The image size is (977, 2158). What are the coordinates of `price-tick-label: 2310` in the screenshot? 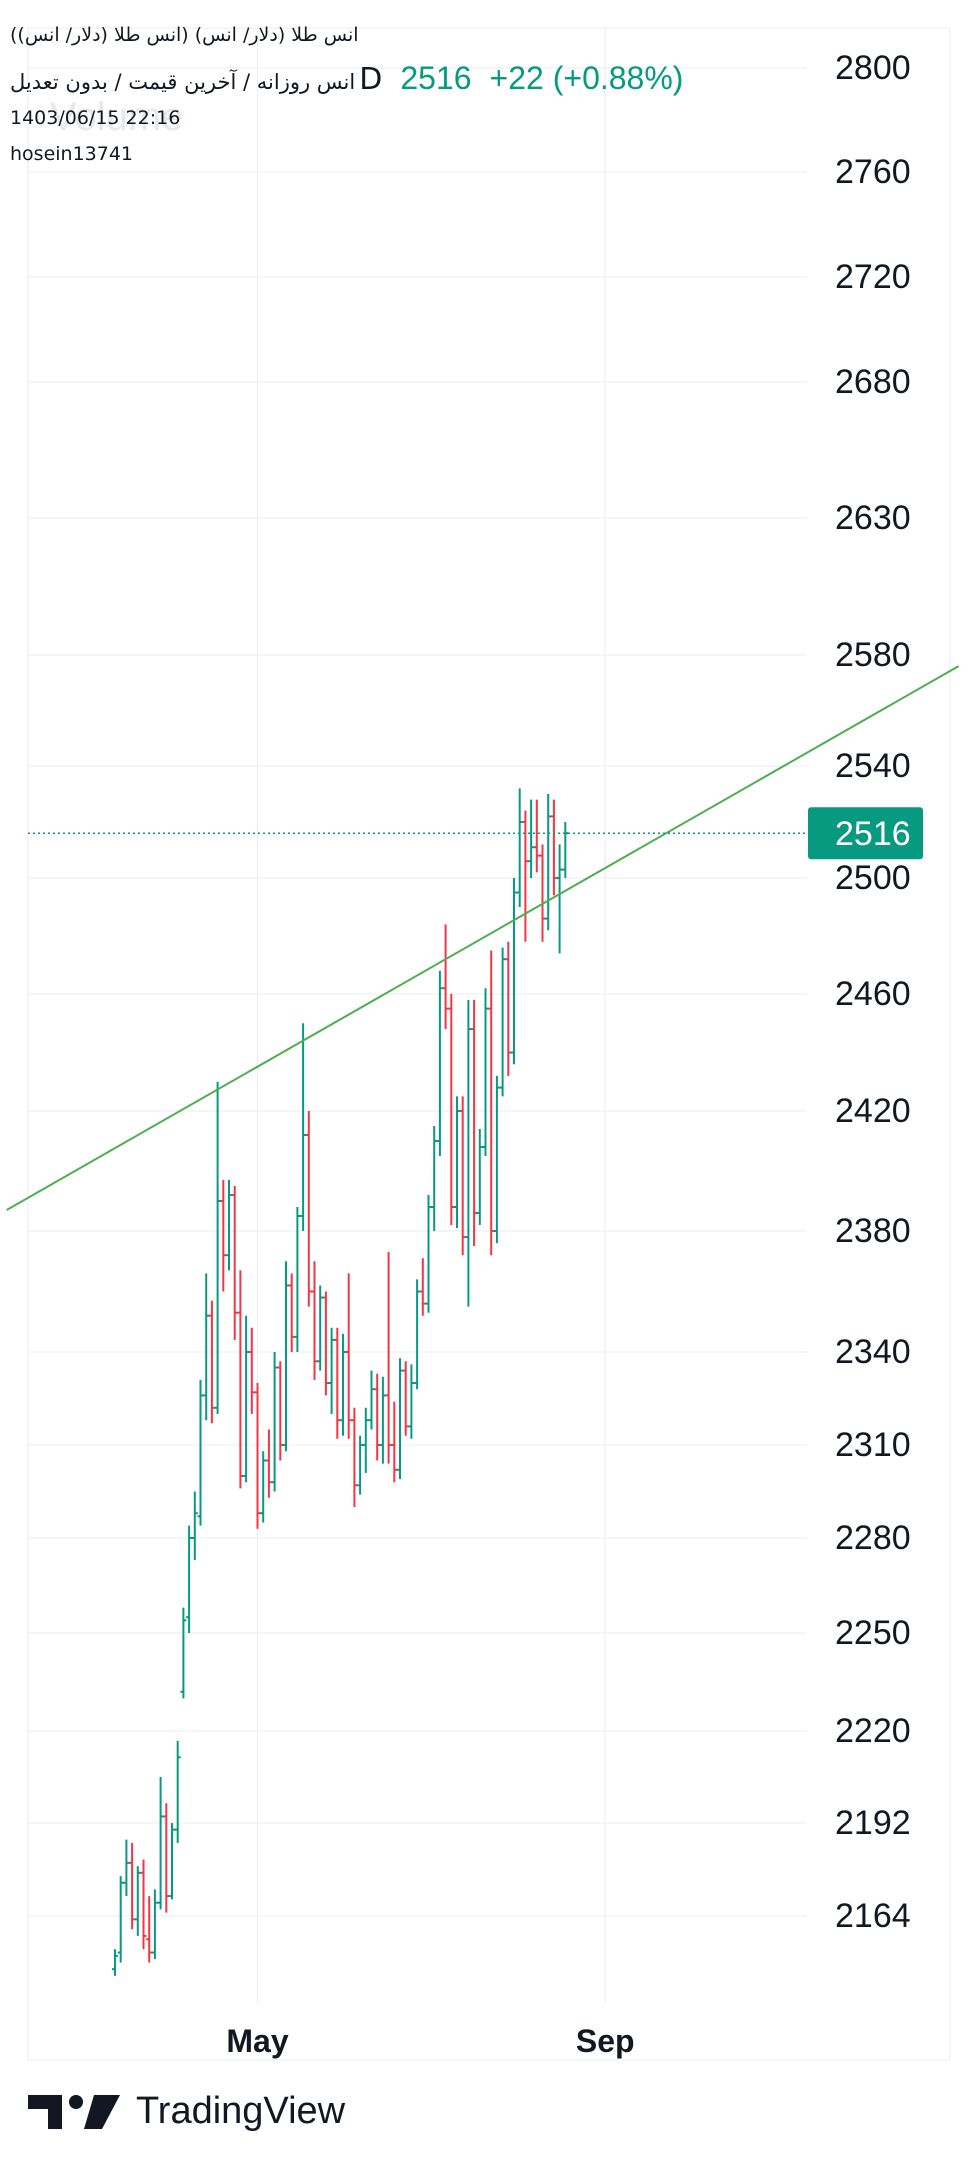 It's located at (873, 1445).